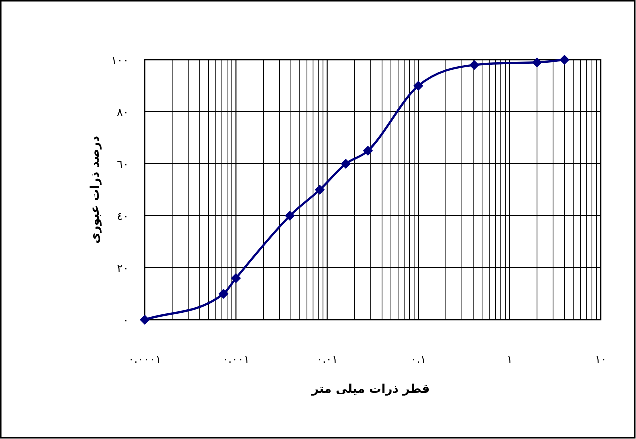 The image size is (636, 439). Describe the element at coordinates (123, 164) in the screenshot. I see `y-tick-label: ٦٠` at that location.